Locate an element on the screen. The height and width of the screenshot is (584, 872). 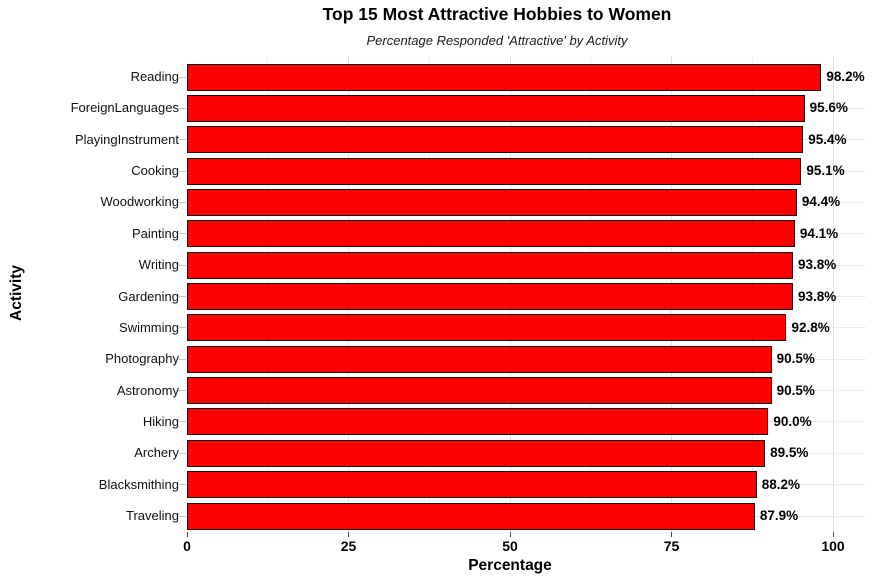
bar-astronomy is located at coordinates (479, 391).